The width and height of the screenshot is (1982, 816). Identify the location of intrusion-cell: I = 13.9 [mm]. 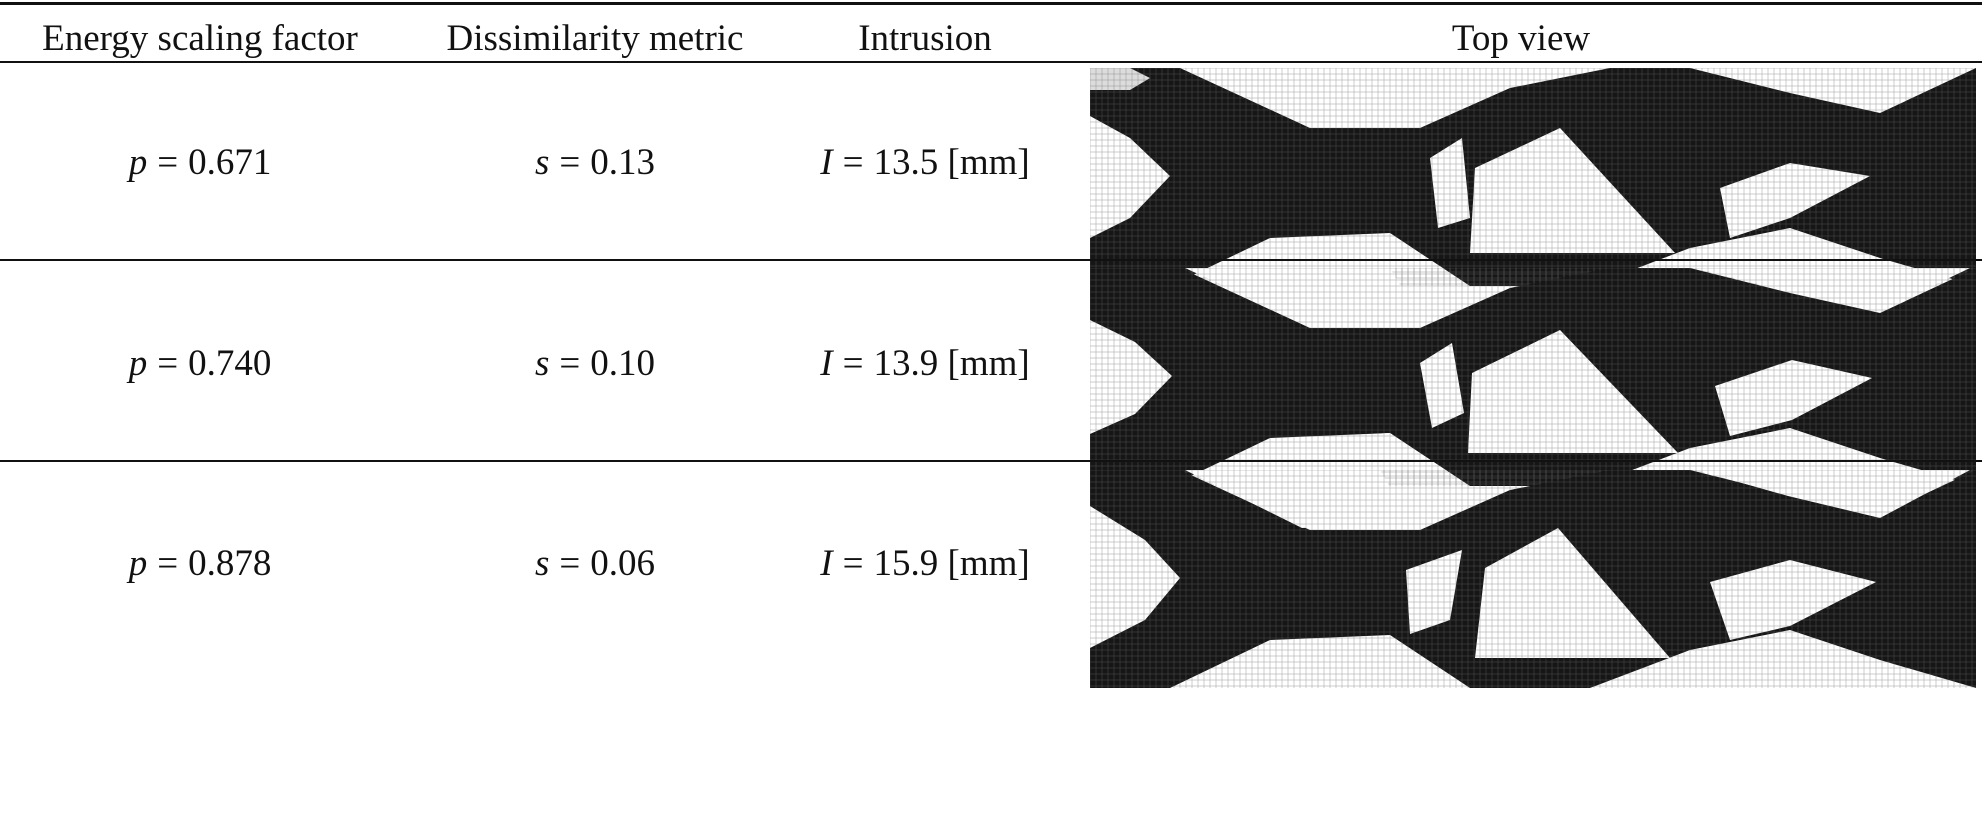
(925, 363).